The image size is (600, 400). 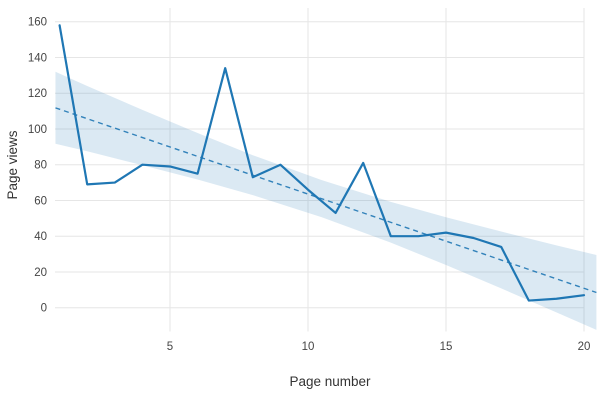 What do you see at coordinates (330, 381) in the screenshot?
I see `x-axis-title: Page number` at bounding box center [330, 381].